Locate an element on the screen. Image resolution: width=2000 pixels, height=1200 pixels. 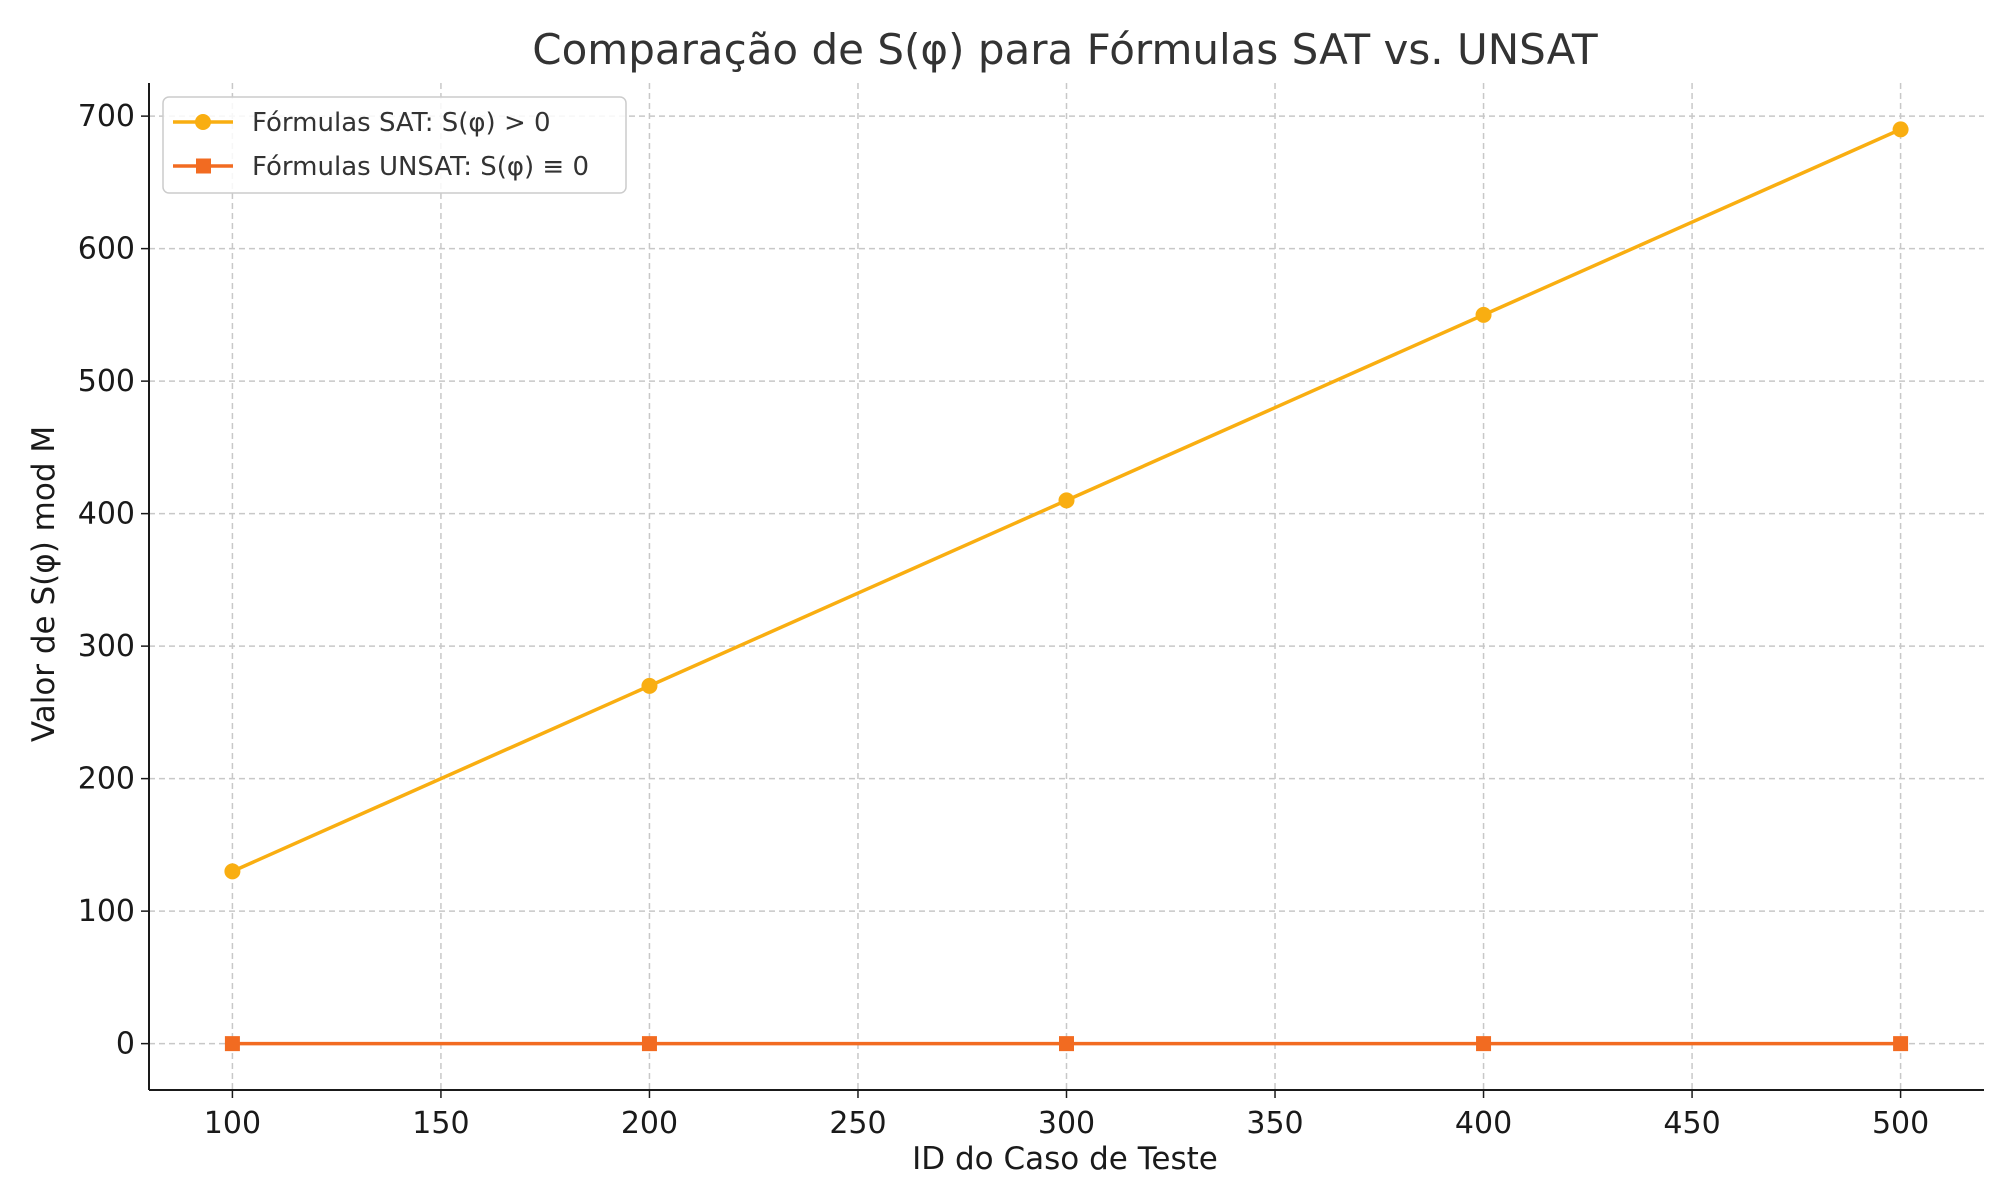
x-tick-label: 400 is located at coordinates (1483, 1123).